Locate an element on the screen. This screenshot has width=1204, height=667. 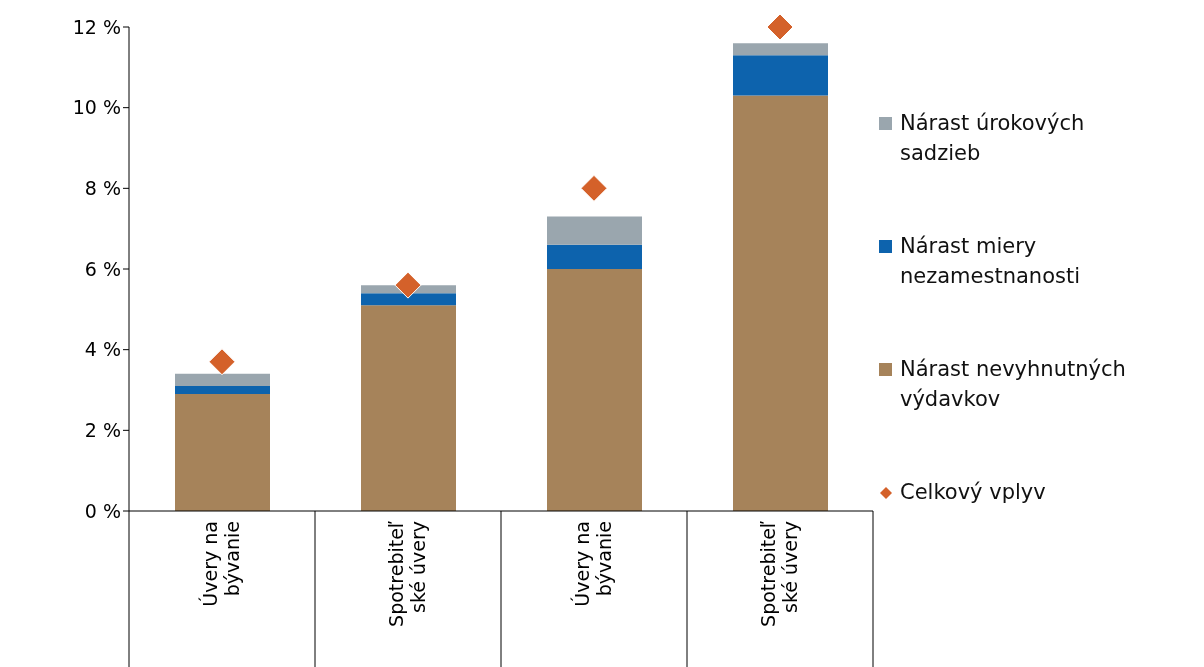
legend-label: Nárast úrokových sadzieb is located at coordinates (993, 138).